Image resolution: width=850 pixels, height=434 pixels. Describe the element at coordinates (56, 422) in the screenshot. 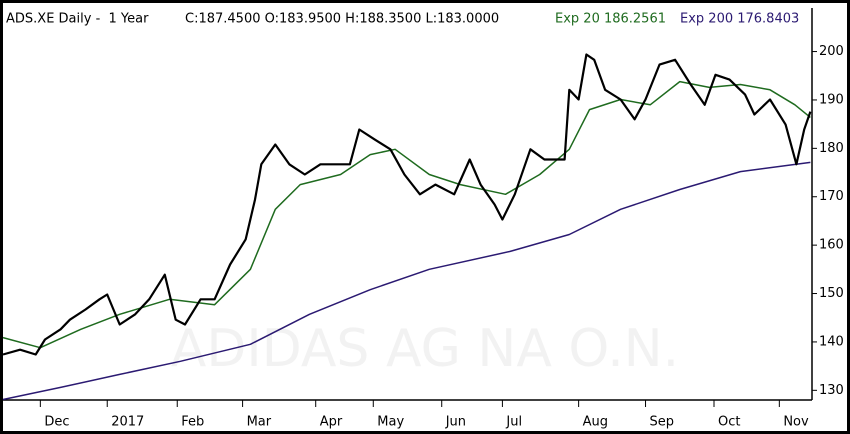

I see `x-tick-label: Dec` at that location.